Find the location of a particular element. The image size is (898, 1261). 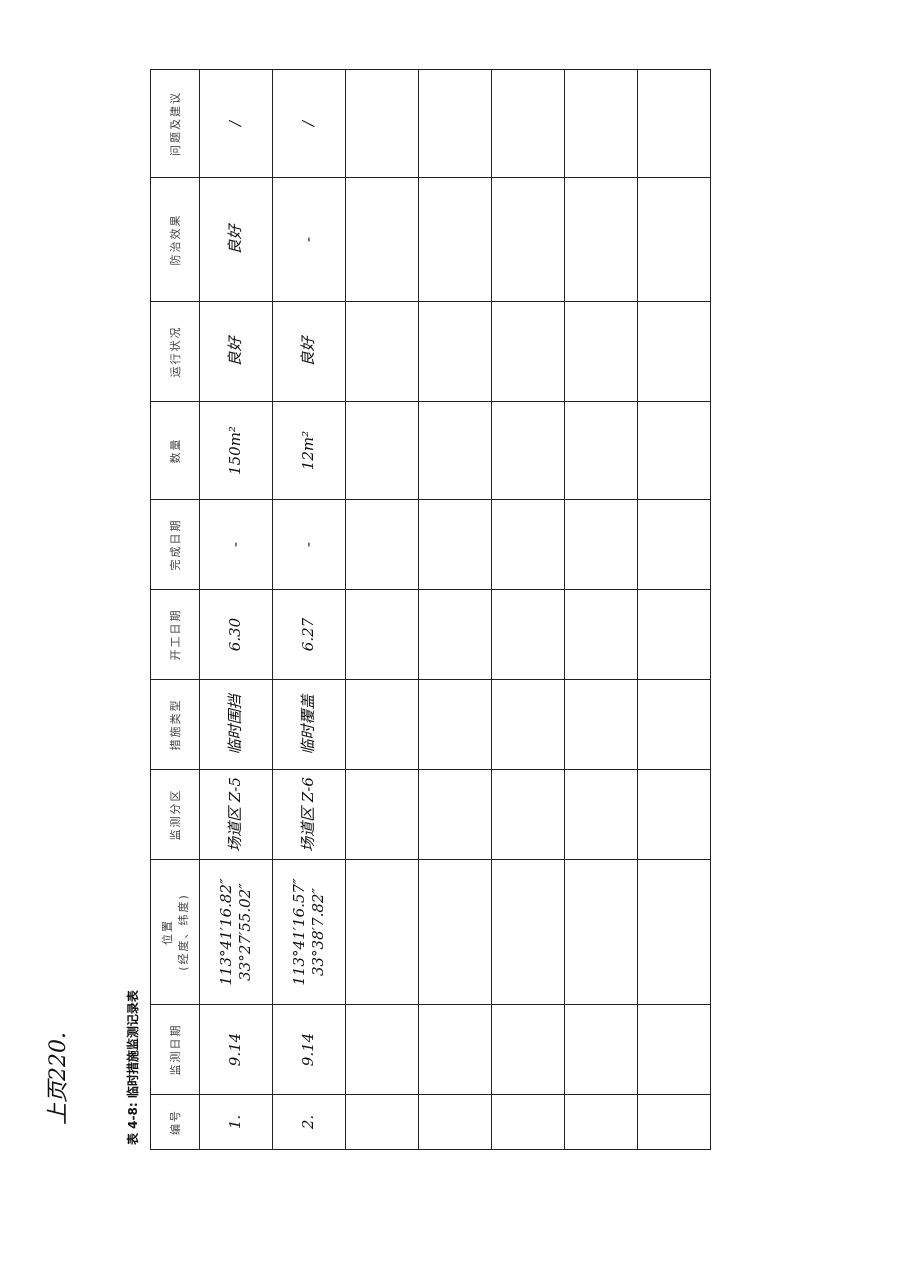

cell-start: 6.27 is located at coordinates (309, 634).